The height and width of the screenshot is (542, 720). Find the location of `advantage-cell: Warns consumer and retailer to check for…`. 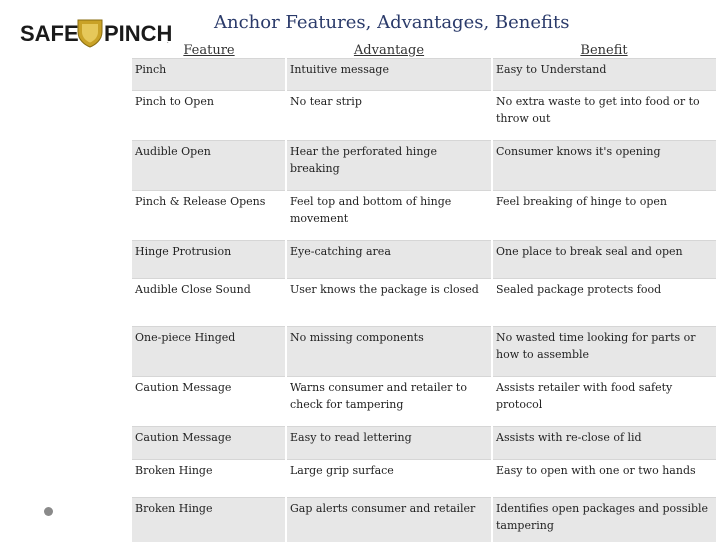

advantage-cell: Warns consumer and retailer to check for… is located at coordinates (388, 401).